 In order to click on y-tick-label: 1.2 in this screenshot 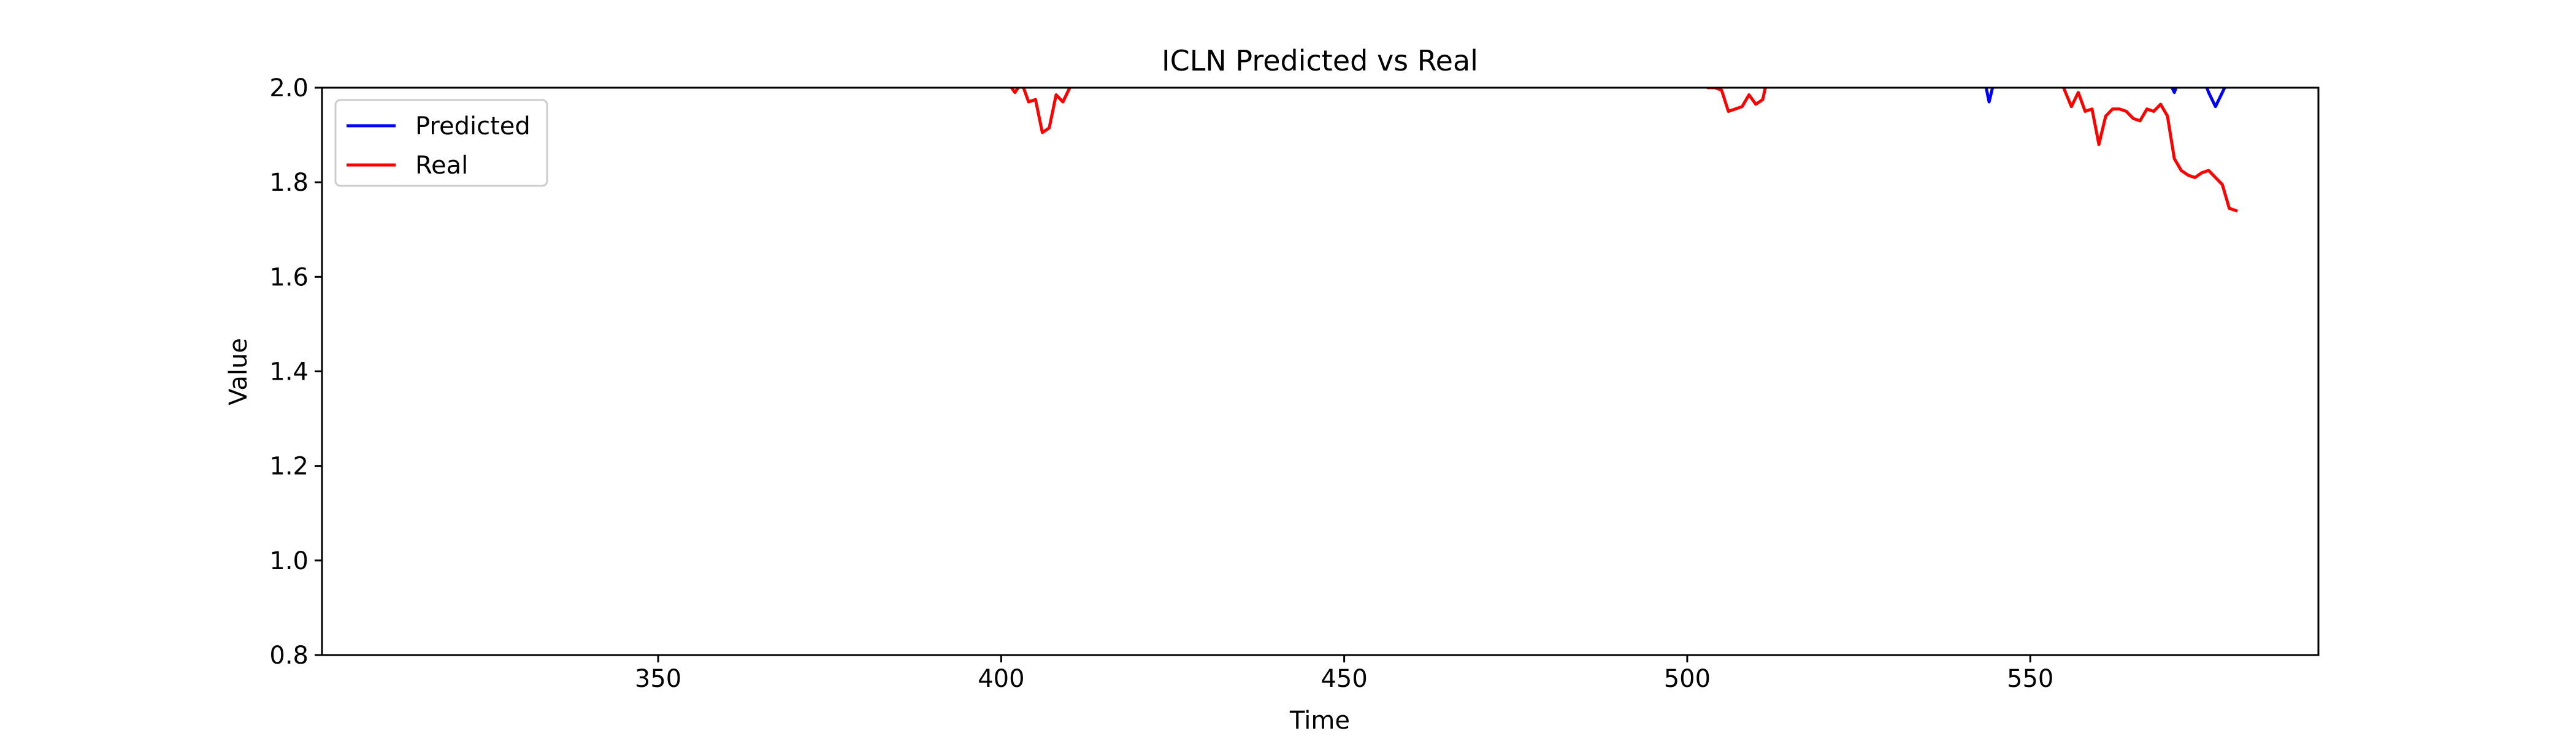, I will do `click(289, 467)`.